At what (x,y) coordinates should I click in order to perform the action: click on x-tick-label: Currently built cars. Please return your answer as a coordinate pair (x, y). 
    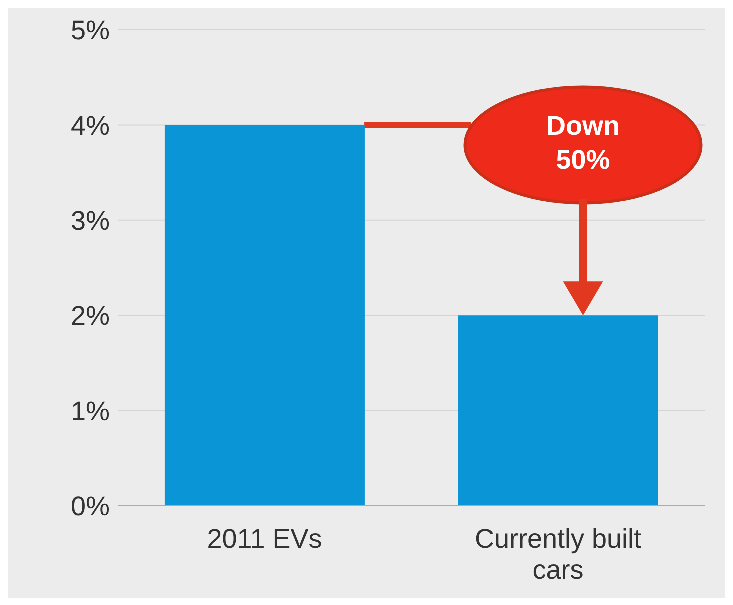
    Looking at the image, I should click on (558, 554).